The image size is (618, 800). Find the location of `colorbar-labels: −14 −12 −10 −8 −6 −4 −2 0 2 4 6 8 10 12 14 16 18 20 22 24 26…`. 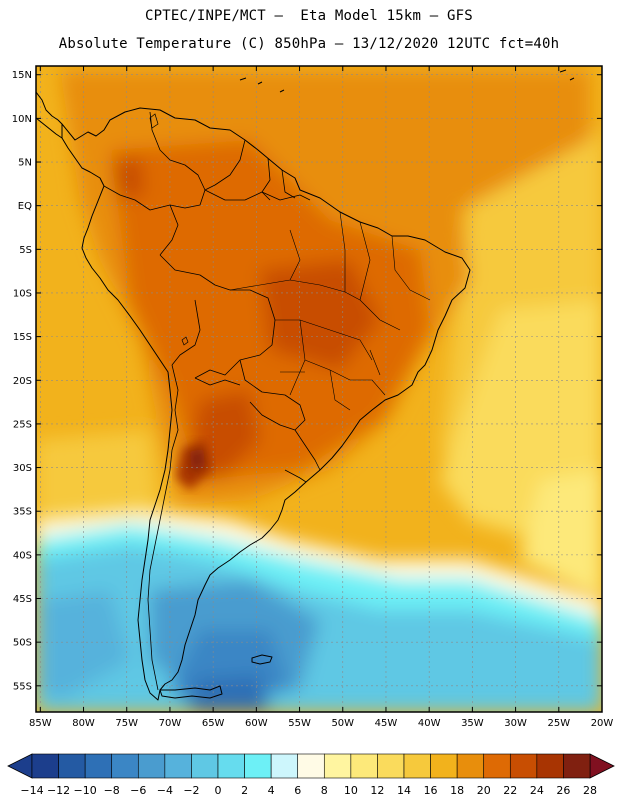

colorbar-labels: −14 −12 −10 −8 −6 −4 −2 0 2 4 6 8 10 12 14 16 18 20 22 24 26… is located at coordinates (308, 790).